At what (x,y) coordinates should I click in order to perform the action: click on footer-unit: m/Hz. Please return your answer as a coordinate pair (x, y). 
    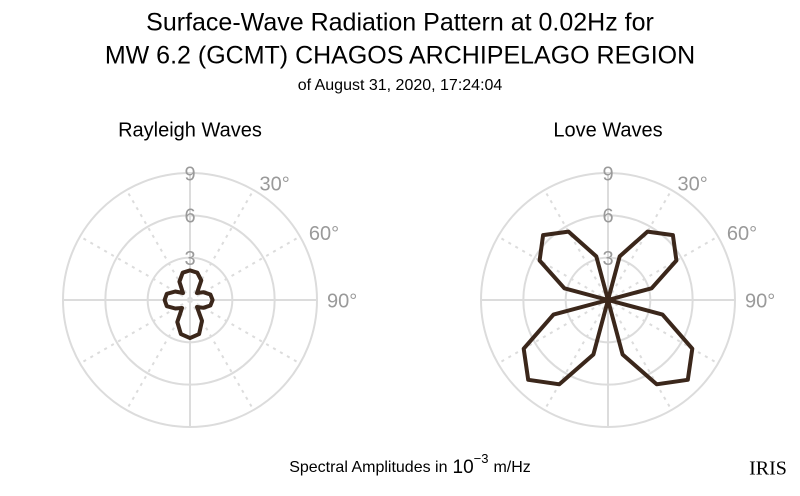
    Looking at the image, I should click on (511, 467).